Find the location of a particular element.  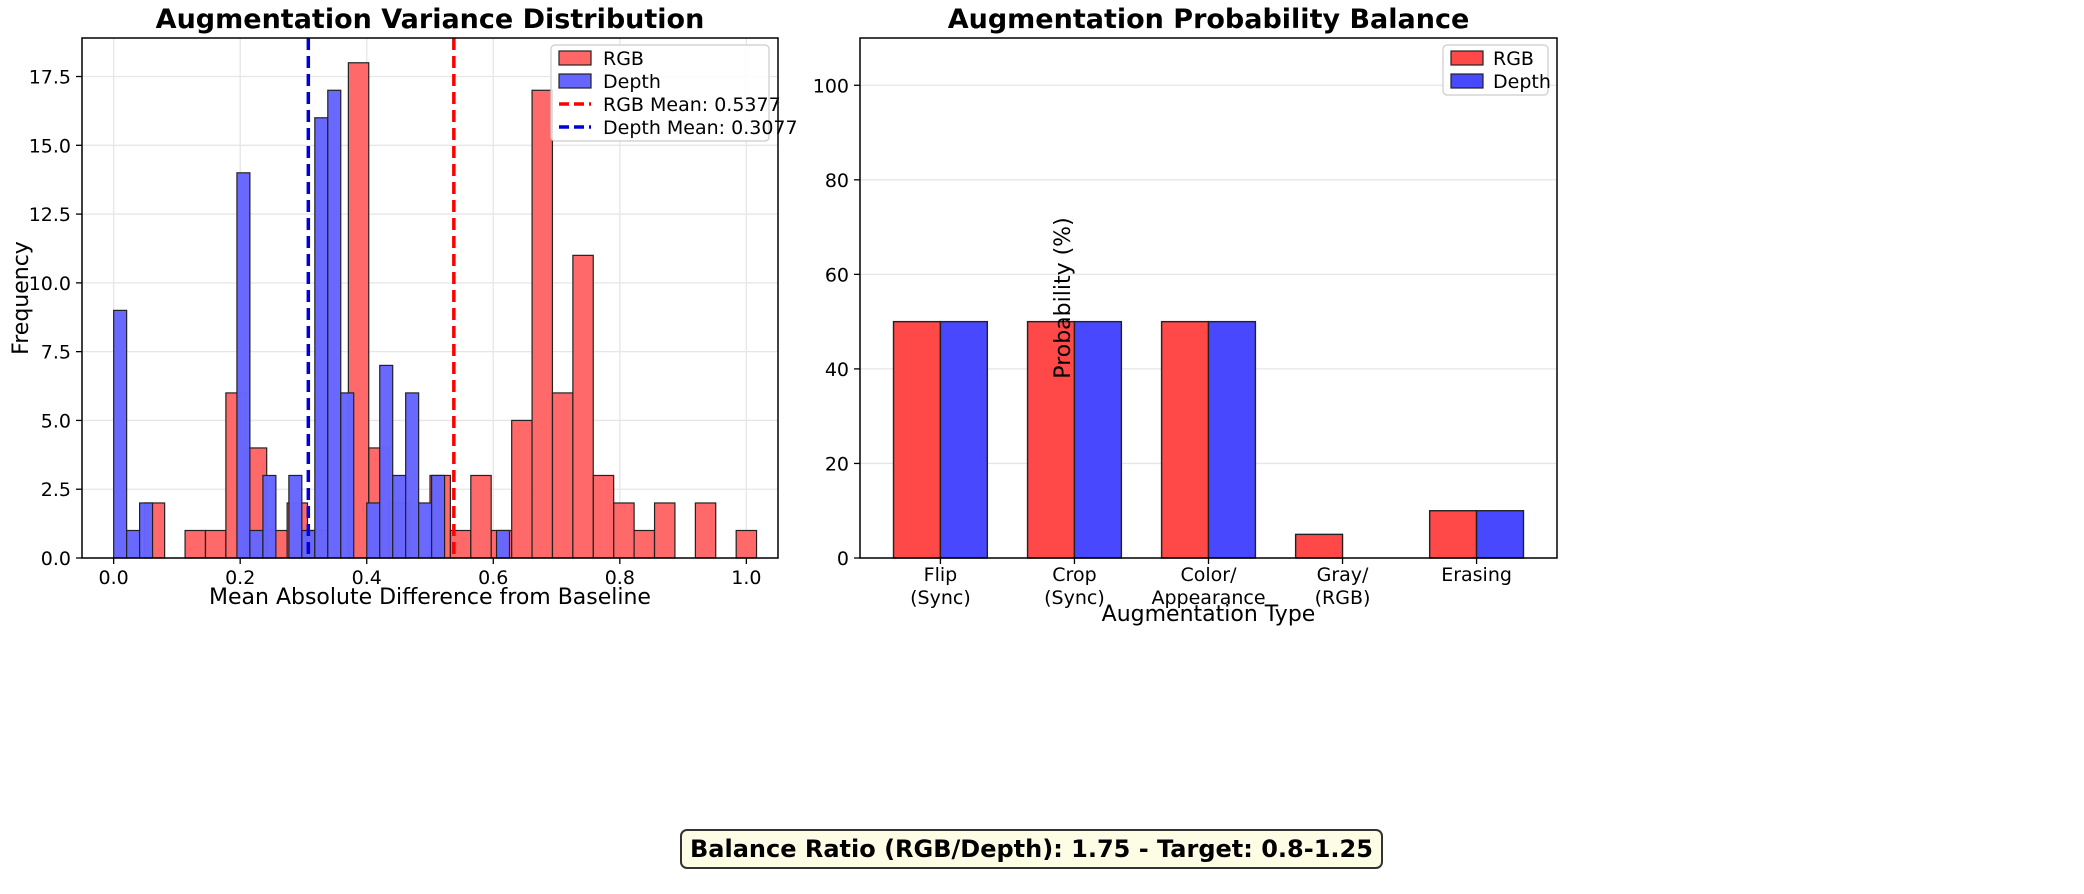

legend-label: RGB Mean: 0.5377 is located at coordinates (692, 105).